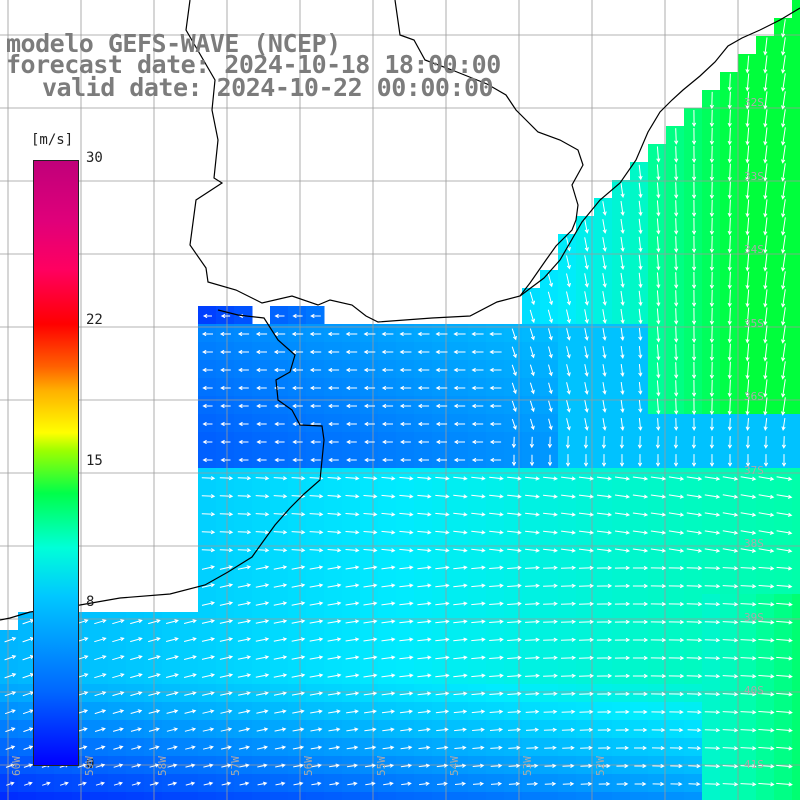  What do you see at coordinates (308, 766) in the screenshot?
I see `longitude-label: 56W` at bounding box center [308, 766].